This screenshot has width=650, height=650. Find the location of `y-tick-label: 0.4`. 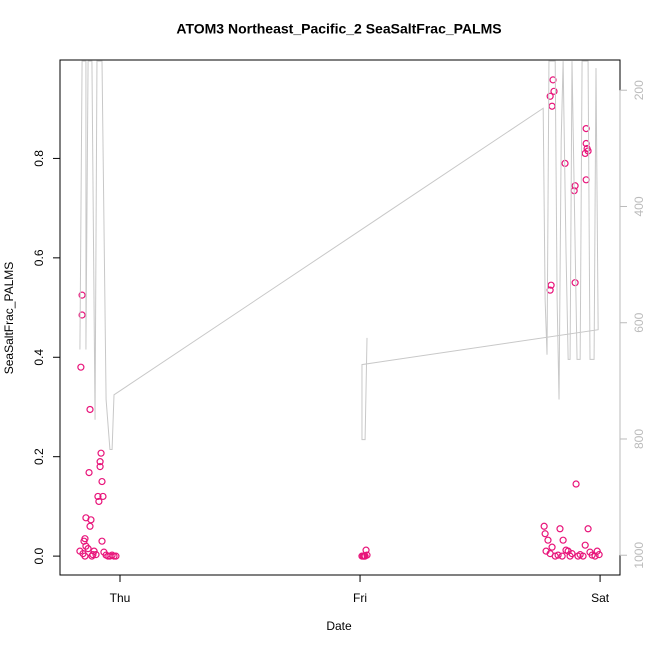

y-tick-label: 0.4 is located at coordinates (39, 357).